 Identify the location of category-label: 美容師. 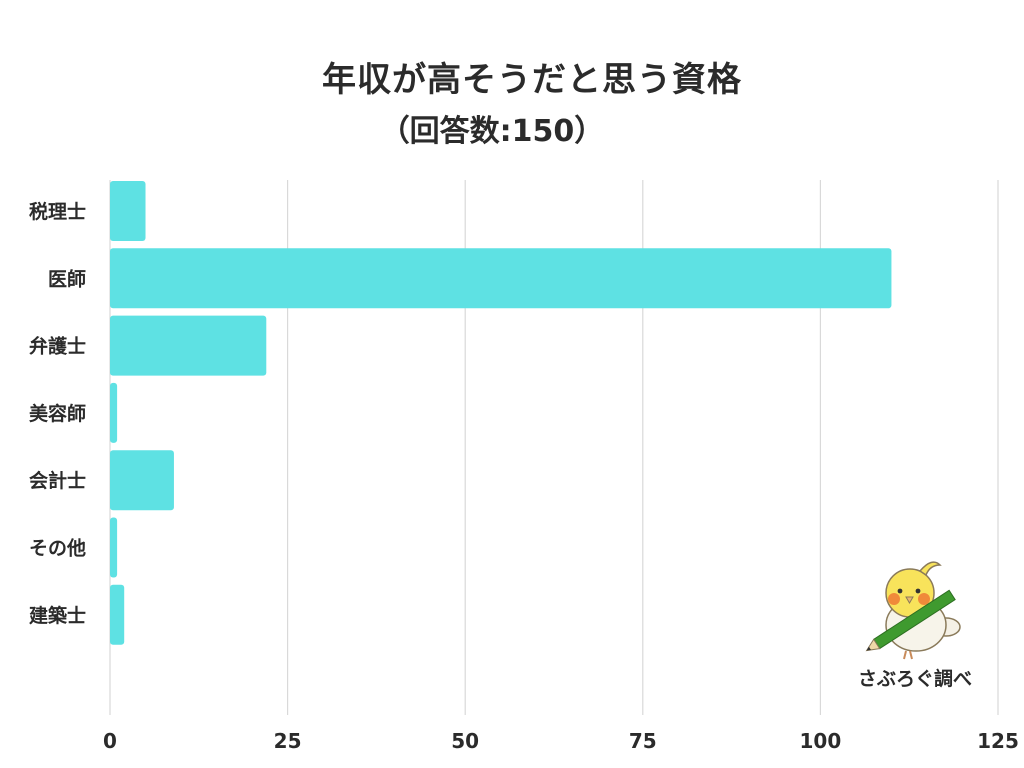
(57, 413).